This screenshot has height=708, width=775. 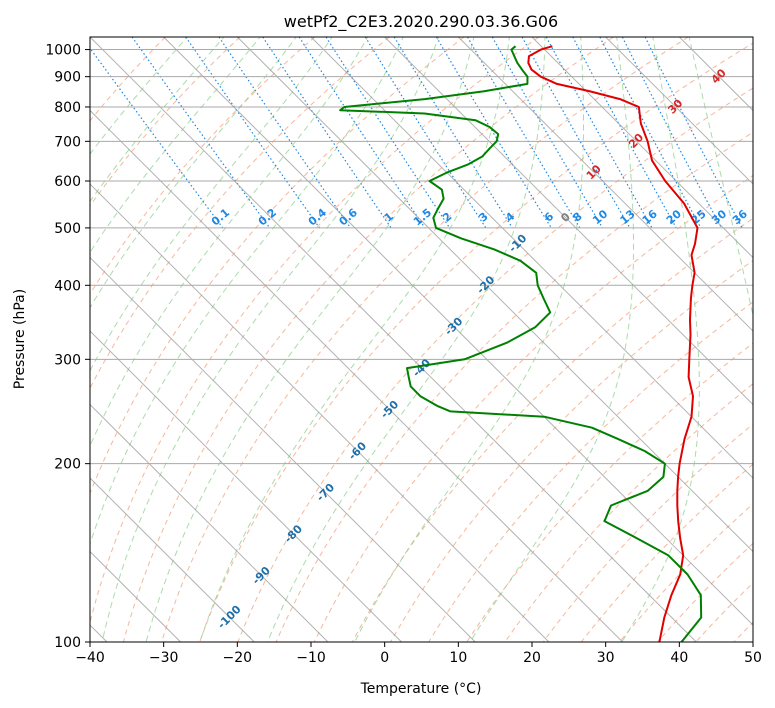 I want to click on y-tick-label: 100, so click(x=67, y=643).